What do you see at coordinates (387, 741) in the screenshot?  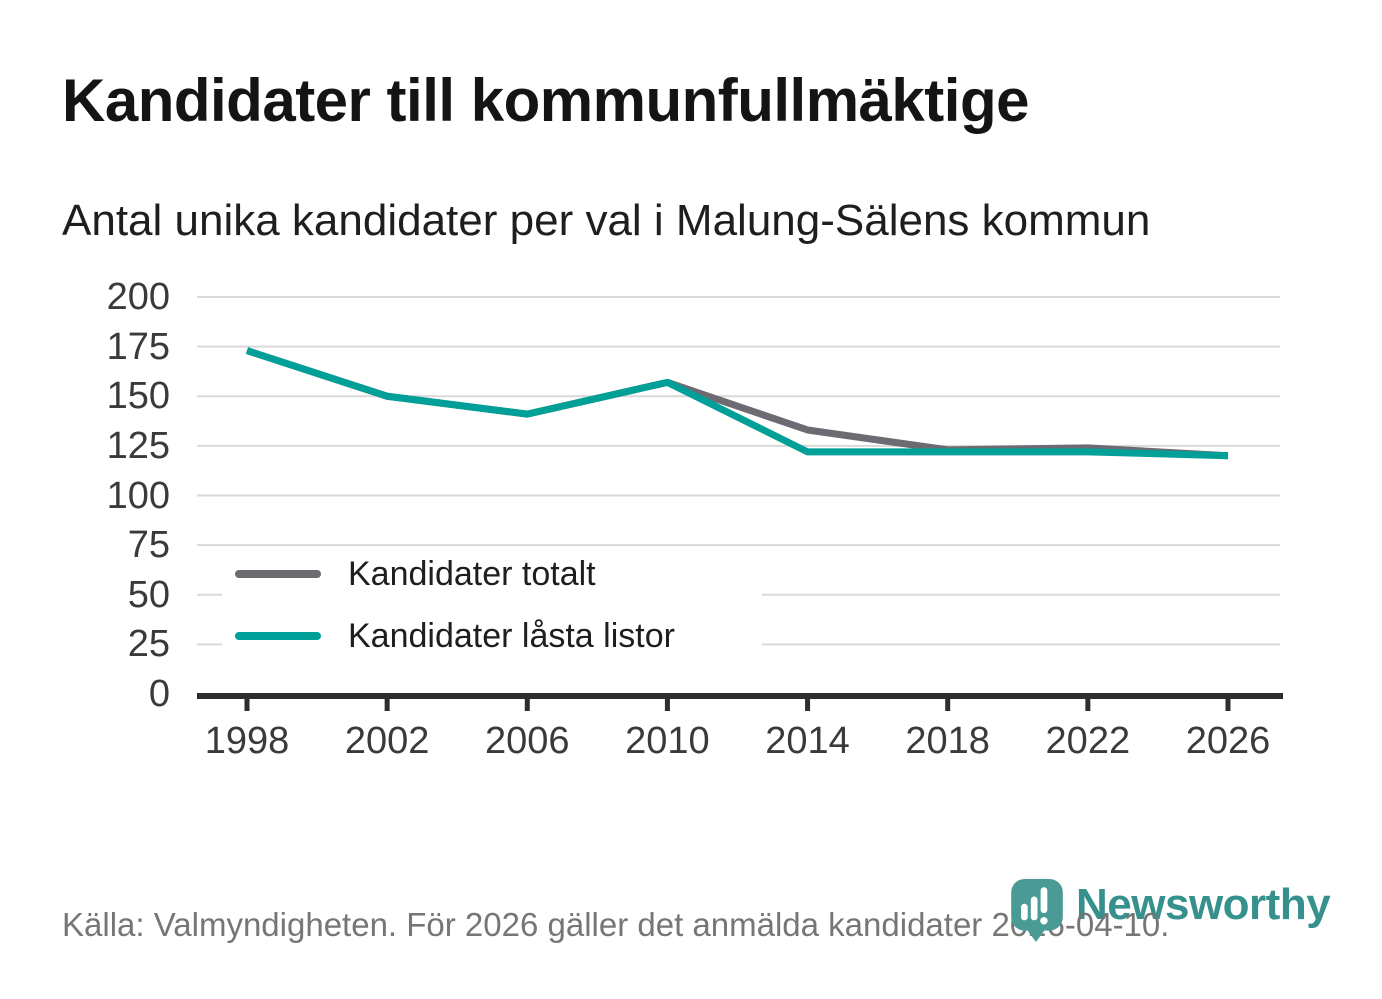 I see `x-axis-label: 2002` at bounding box center [387, 741].